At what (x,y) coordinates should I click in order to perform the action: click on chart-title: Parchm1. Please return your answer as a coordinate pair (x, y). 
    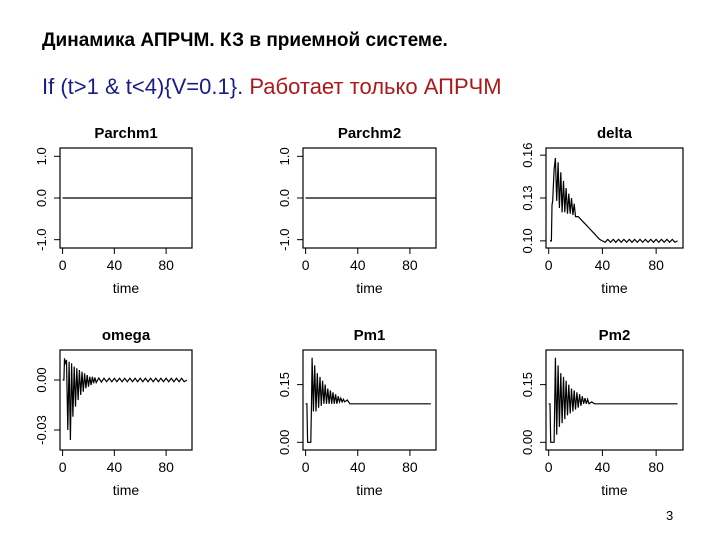
    Looking at the image, I should click on (125, 133).